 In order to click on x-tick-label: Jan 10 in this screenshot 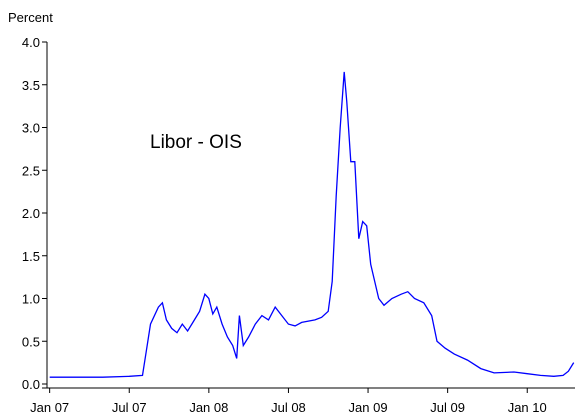, I will do `click(527, 407)`.